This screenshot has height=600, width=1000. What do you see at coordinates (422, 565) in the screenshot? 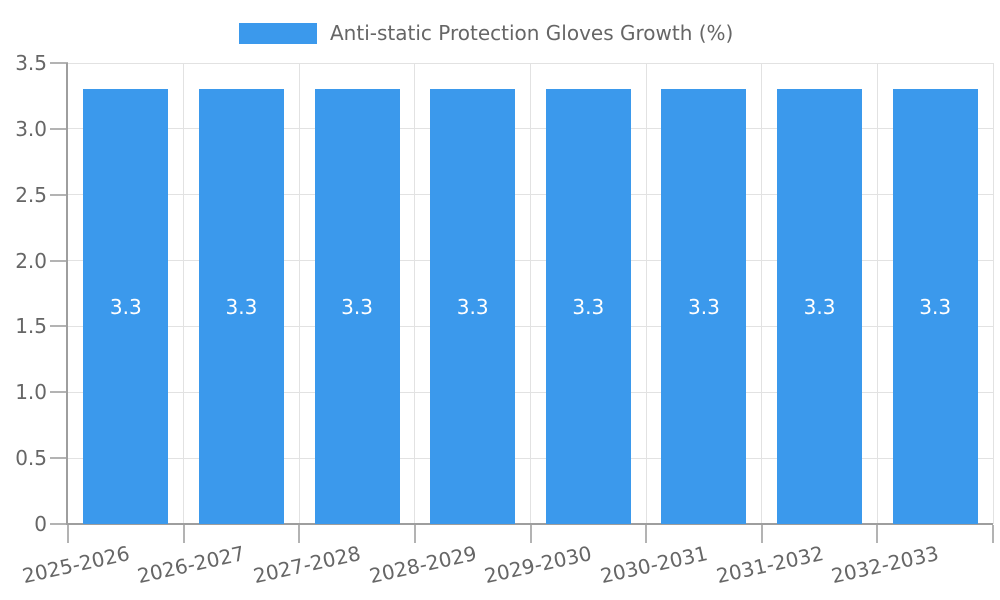
I see `x-axis-label: 2028-2029` at bounding box center [422, 565].